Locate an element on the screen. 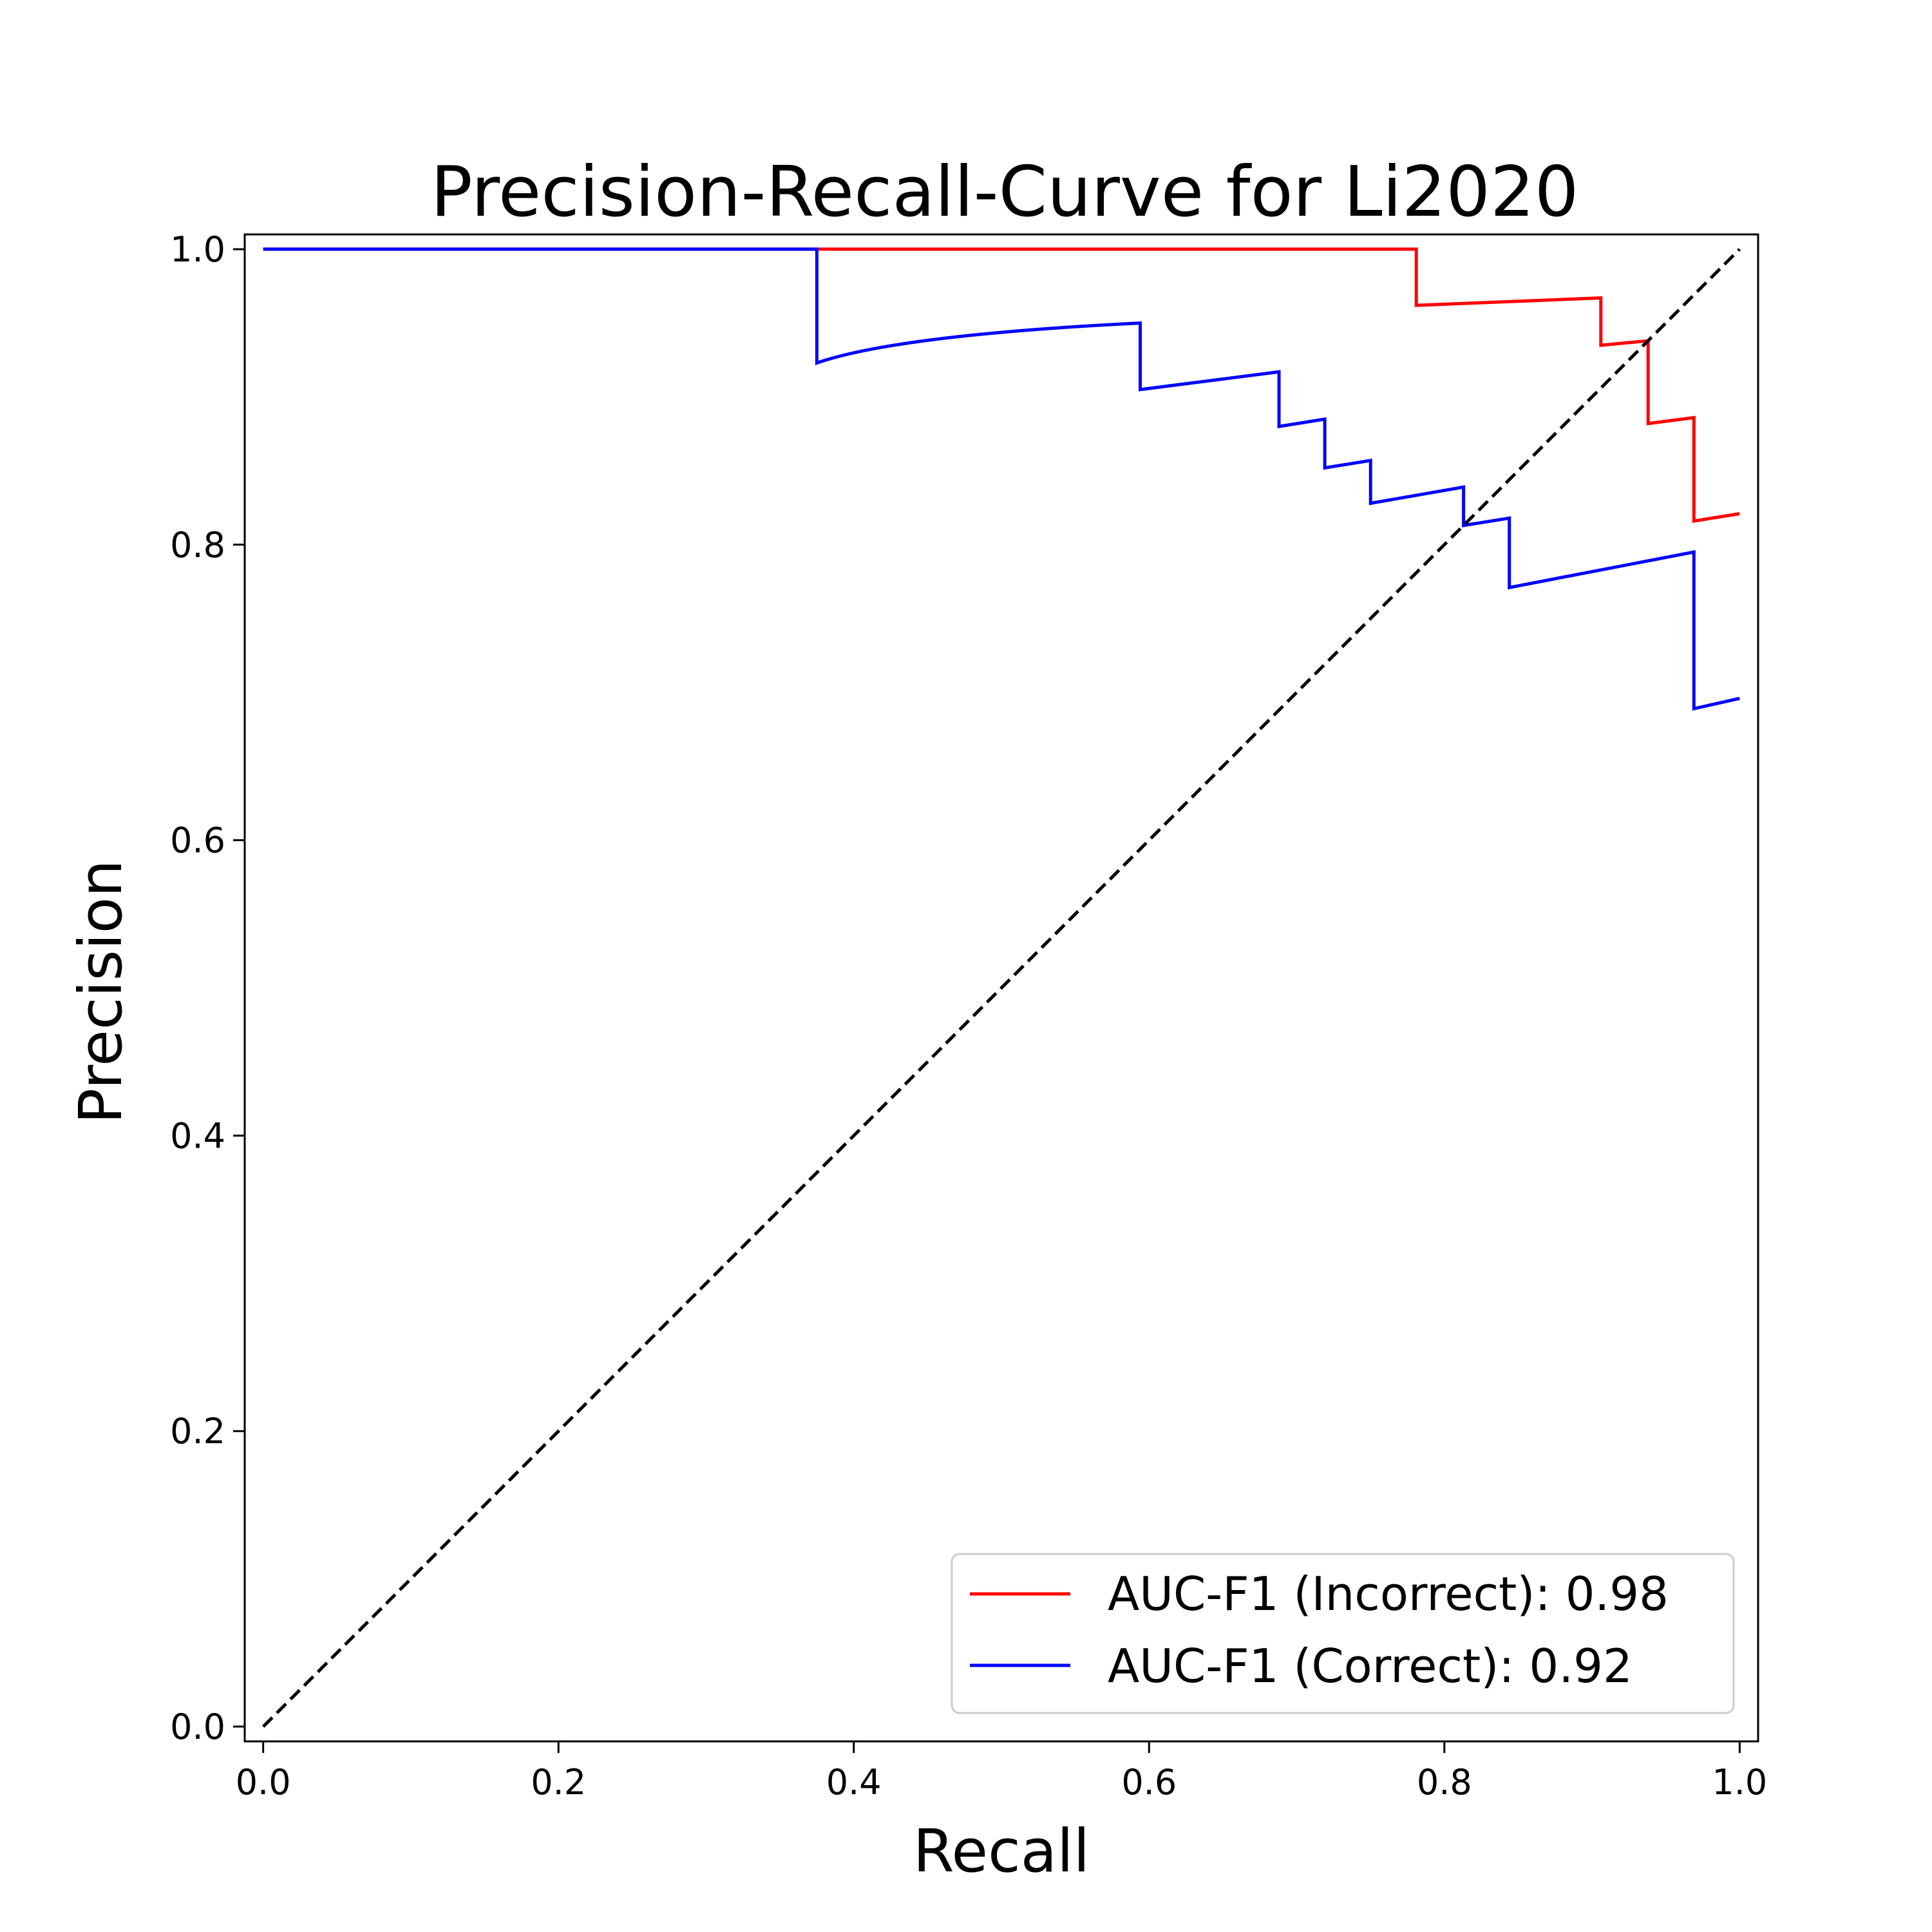 This screenshot has width=1932, height=1932. series-line-incorrect is located at coordinates (1002, 385).